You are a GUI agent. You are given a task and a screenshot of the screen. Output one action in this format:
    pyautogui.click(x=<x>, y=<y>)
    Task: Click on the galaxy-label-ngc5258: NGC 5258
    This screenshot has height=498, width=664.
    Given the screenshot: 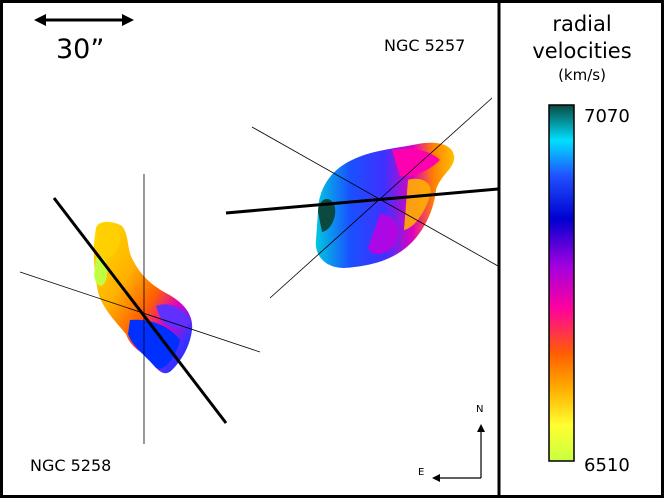 What is the action you would take?
    pyautogui.click(x=71, y=465)
    